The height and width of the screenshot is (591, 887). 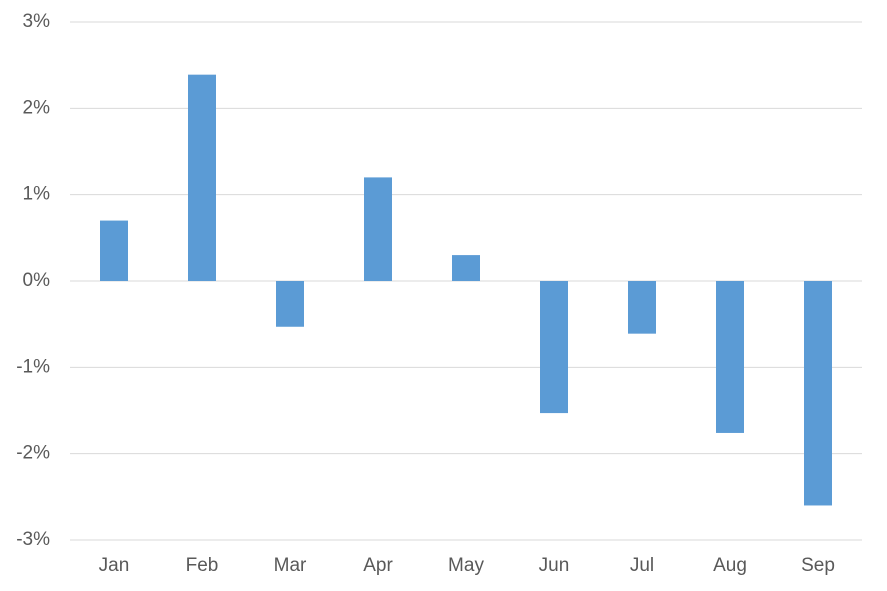 What do you see at coordinates (33, 366) in the screenshot?
I see `y-tick-label: -1%` at bounding box center [33, 366].